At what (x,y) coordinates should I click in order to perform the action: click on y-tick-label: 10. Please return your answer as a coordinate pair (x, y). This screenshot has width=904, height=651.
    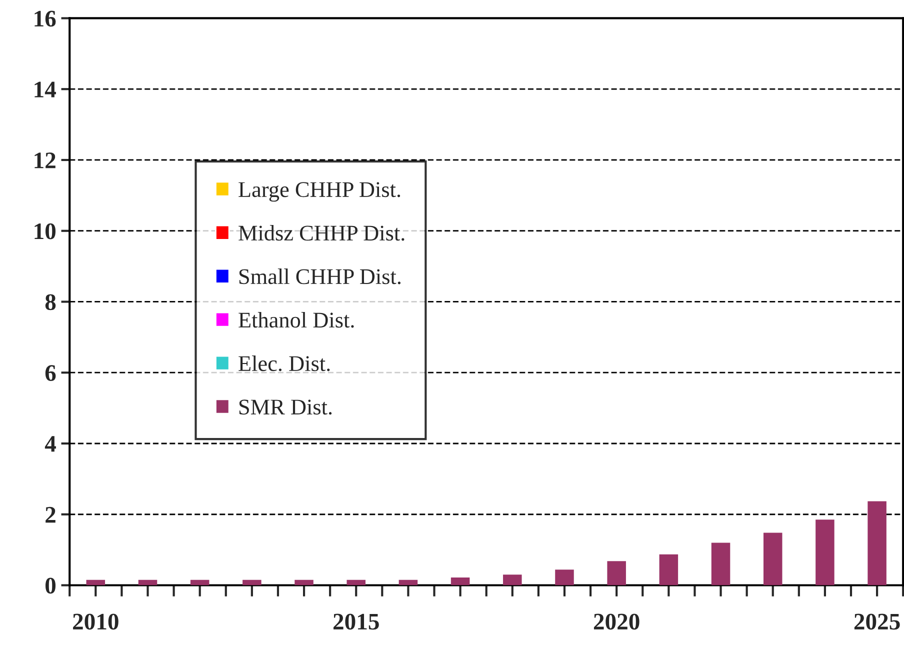
    Looking at the image, I should click on (45, 231).